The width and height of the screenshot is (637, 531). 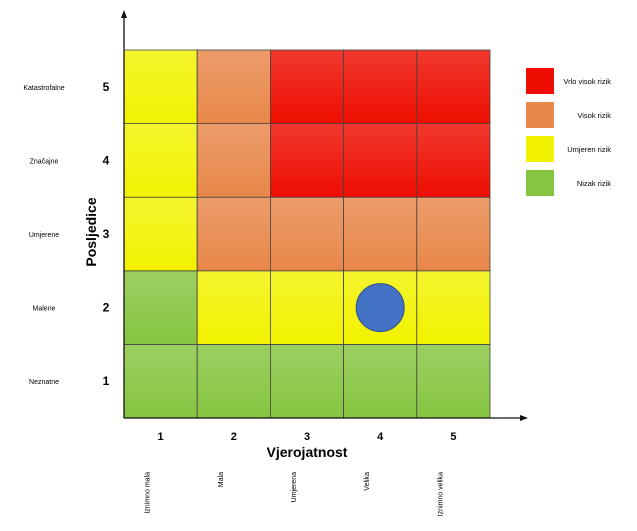 What do you see at coordinates (91, 231) in the screenshot?
I see `y-axis-title: Posljedice` at bounding box center [91, 231].